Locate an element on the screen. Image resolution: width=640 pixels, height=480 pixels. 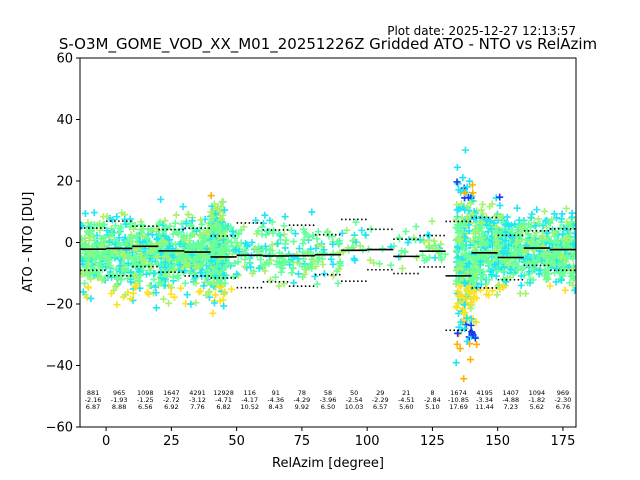
bin-spread-label: 6.50 is located at coordinates (328, 407).